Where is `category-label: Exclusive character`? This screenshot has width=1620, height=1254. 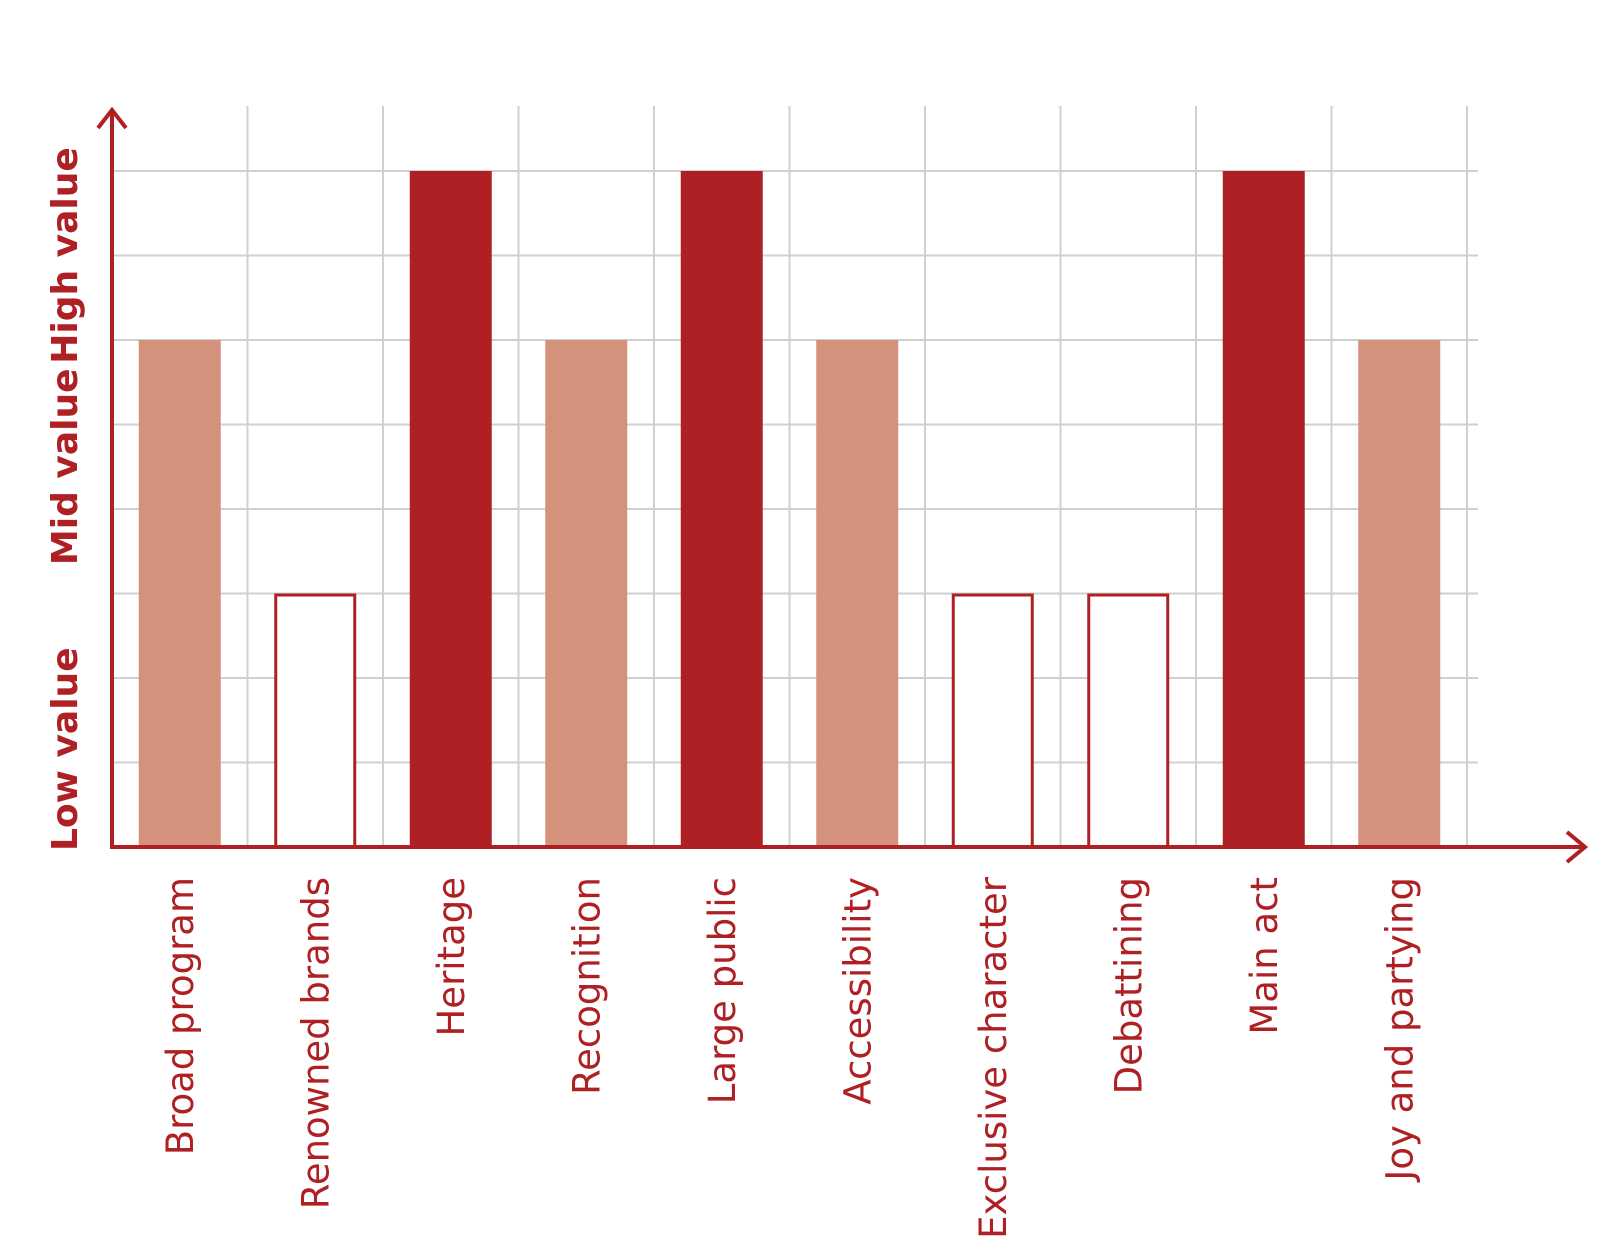 category-label: Exclusive character is located at coordinates (993, 1057).